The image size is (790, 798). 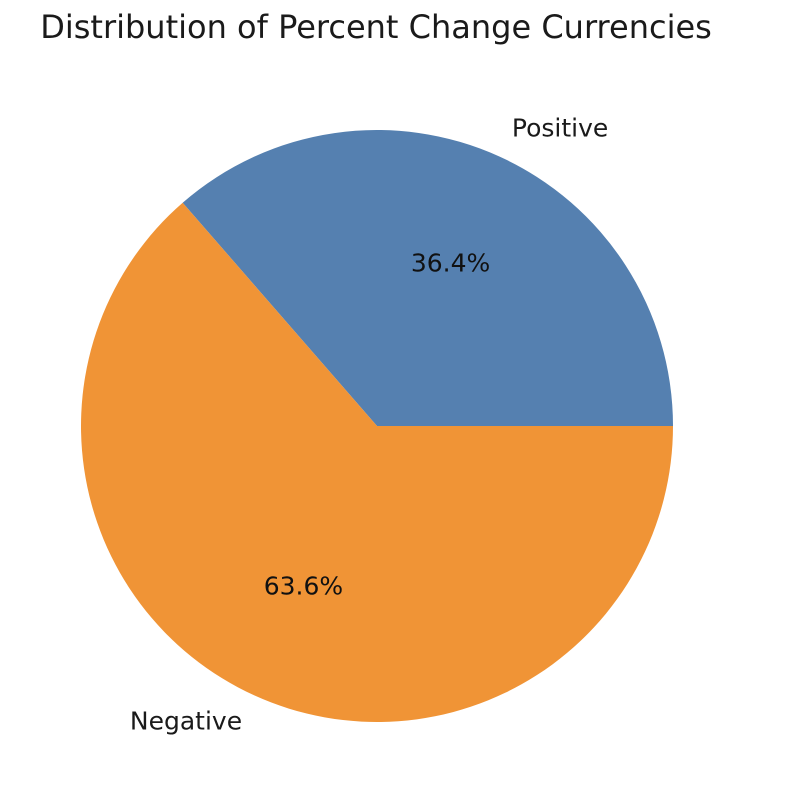 What do you see at coordinates (560, 128) in the screenshot?
I see `slice-label-positive: Positive` at bounding box center [560, 128].